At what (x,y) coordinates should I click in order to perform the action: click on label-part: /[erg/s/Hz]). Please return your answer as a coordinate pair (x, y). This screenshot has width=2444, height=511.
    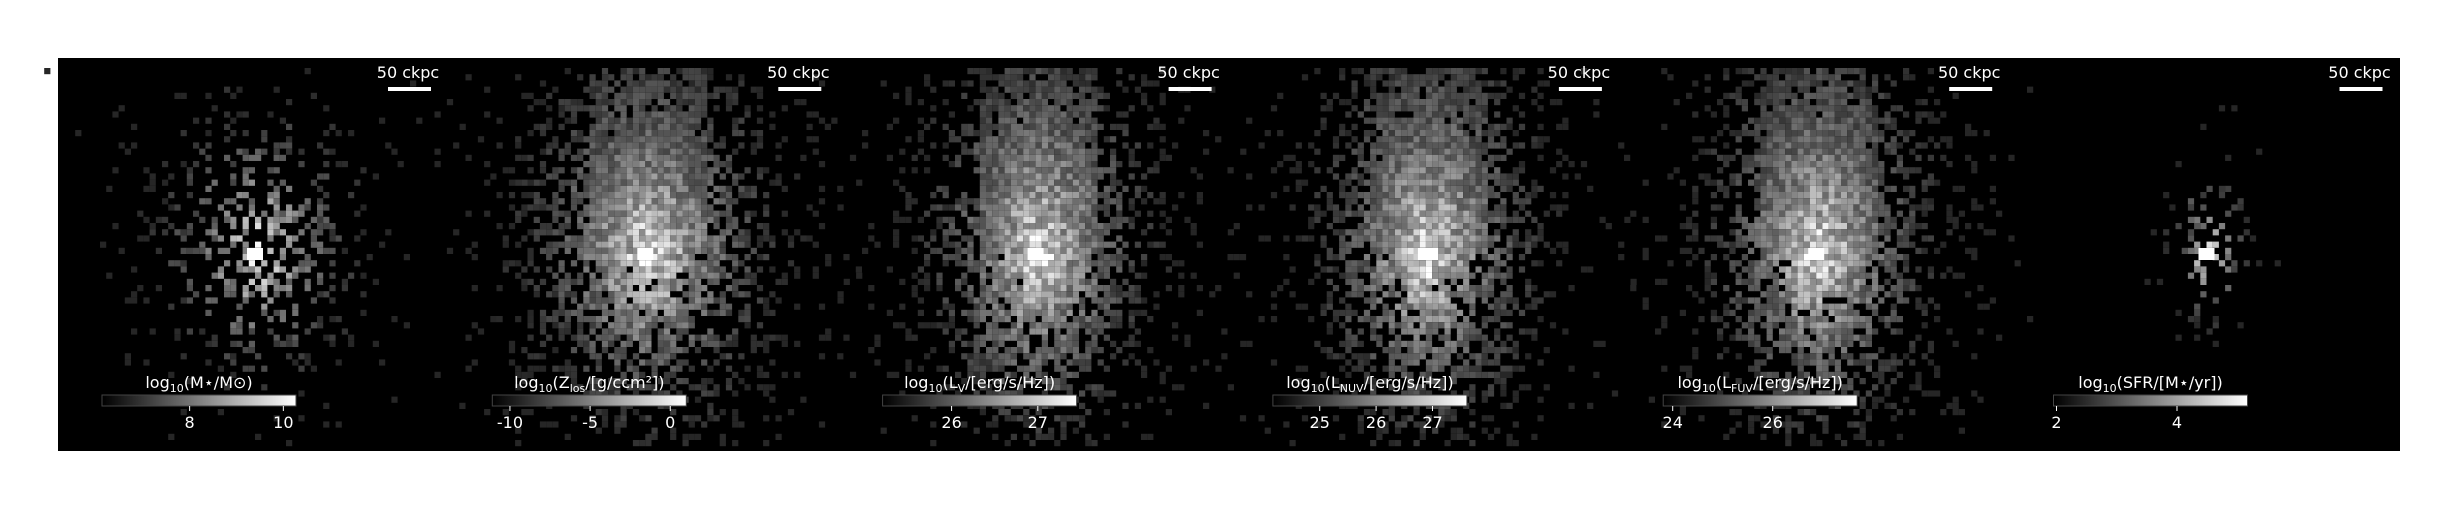
    Looking at the image, I should click on (1010, 382).